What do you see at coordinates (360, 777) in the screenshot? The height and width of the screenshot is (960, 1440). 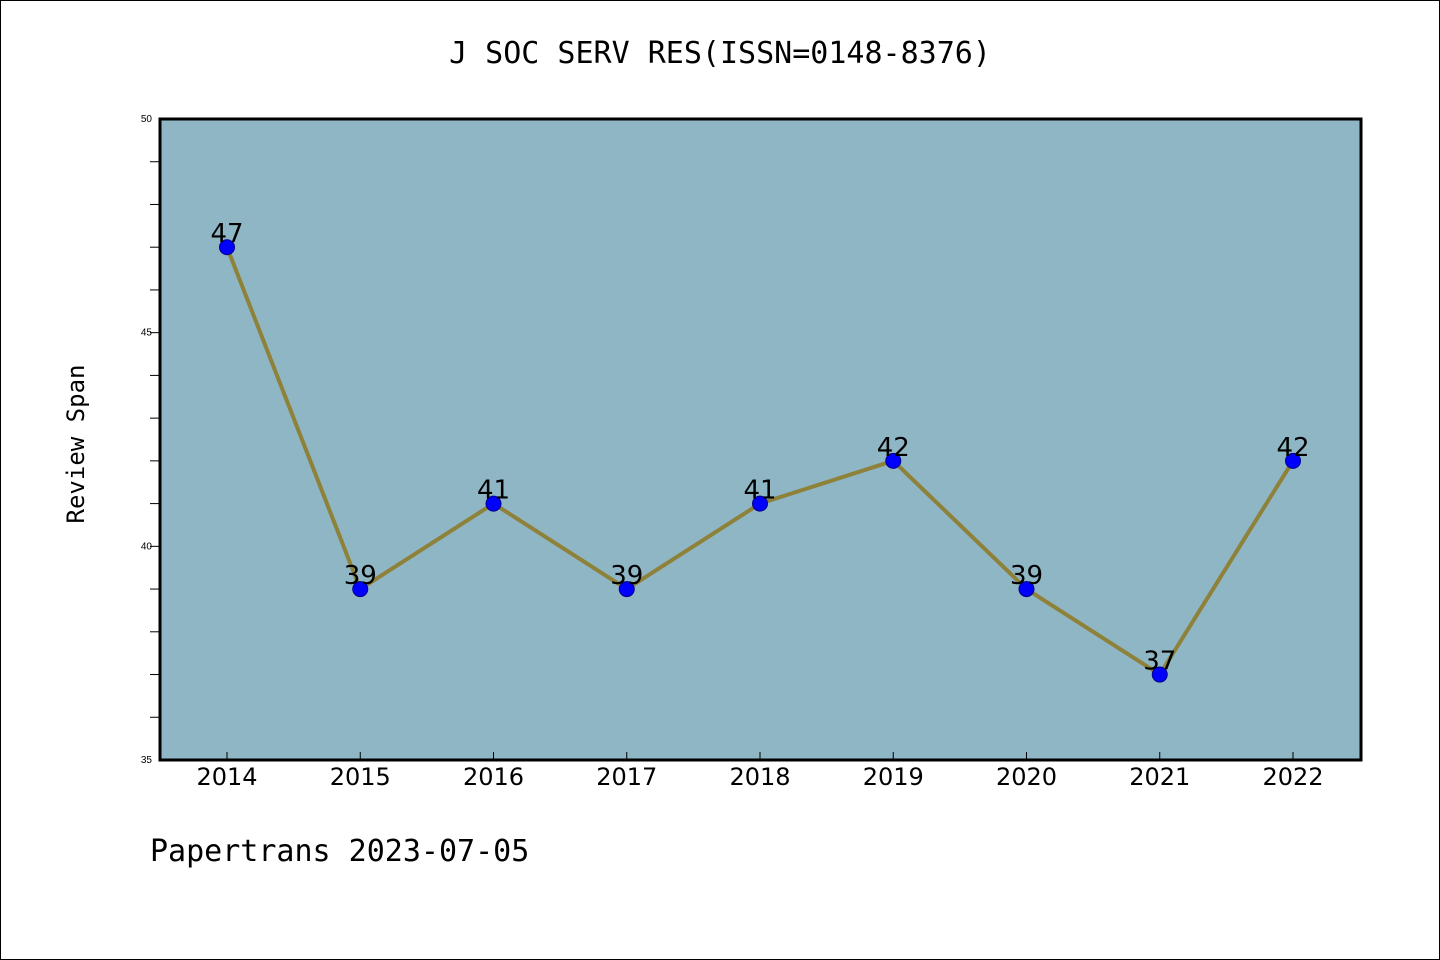 I see `x-tick-label: 2015` at bounding box center [360, 777].